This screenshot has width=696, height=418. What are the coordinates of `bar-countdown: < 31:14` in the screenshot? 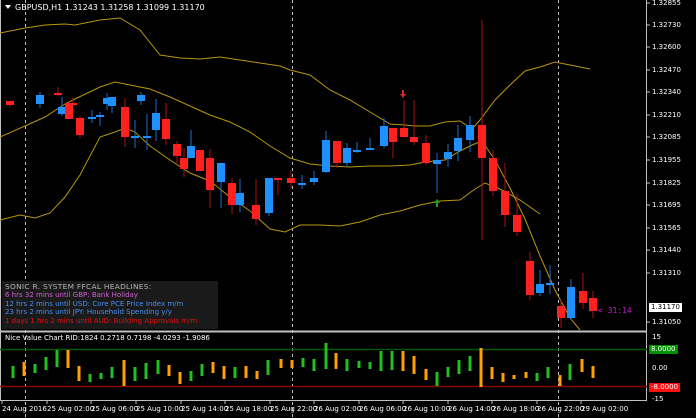 It's located at (615, 310).